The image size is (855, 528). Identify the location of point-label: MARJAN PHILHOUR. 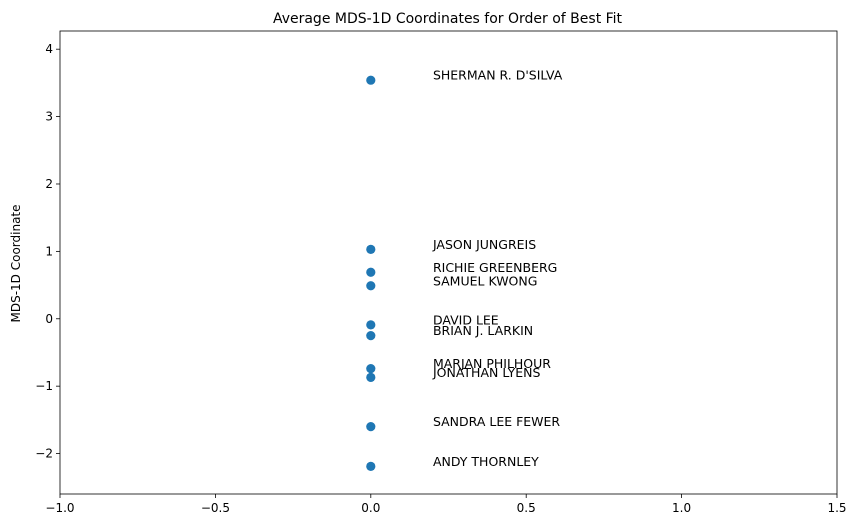
(492, 363).